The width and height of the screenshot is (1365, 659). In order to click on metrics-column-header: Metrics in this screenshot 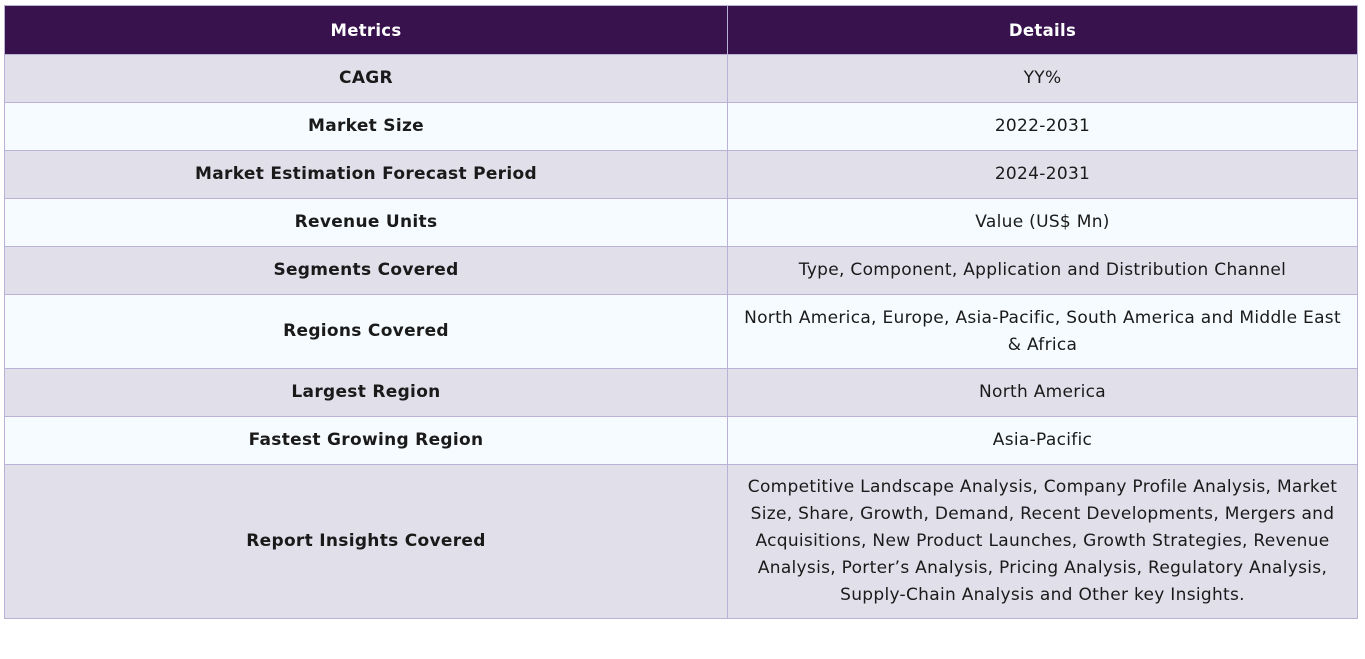, I will do `click(366, 30)`.